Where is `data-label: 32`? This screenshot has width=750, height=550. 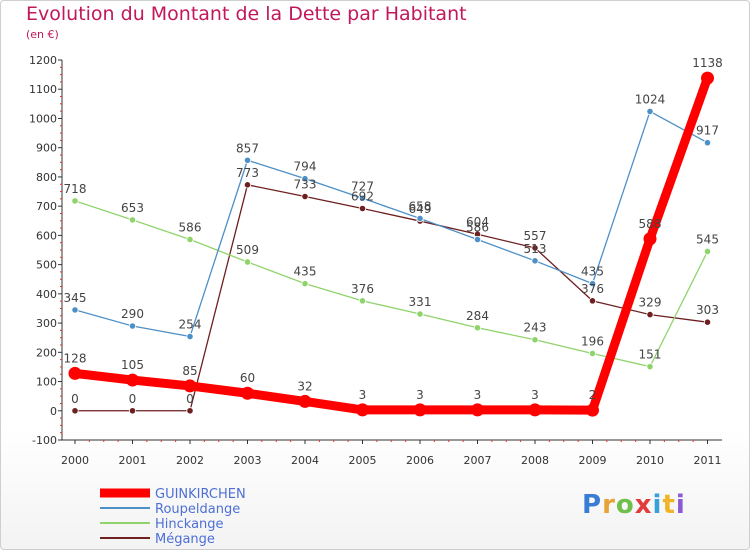 data-label: 32 is located at coordinates (304, 386).